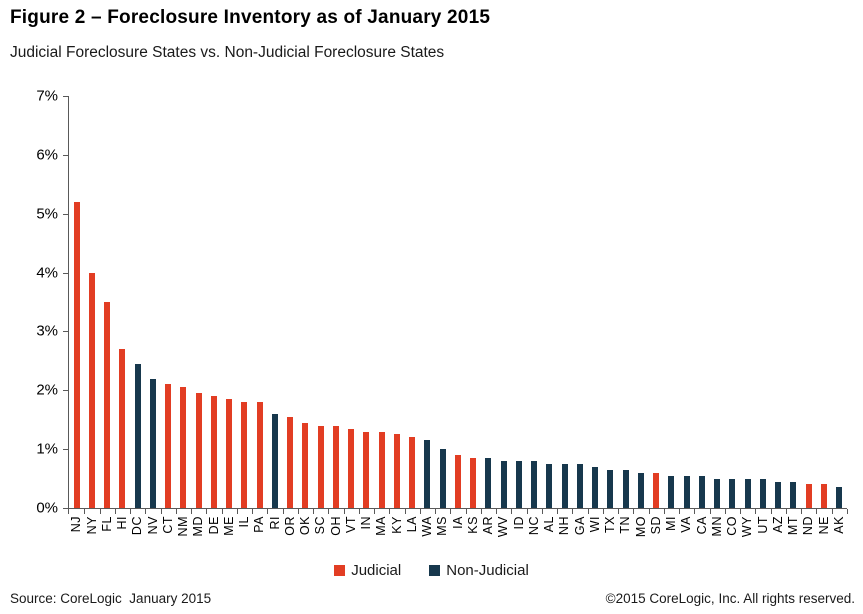 The width and height of the screenshot is (863, 614). I want to click on x-axis-label-wrap: RI, so click(274, 523).